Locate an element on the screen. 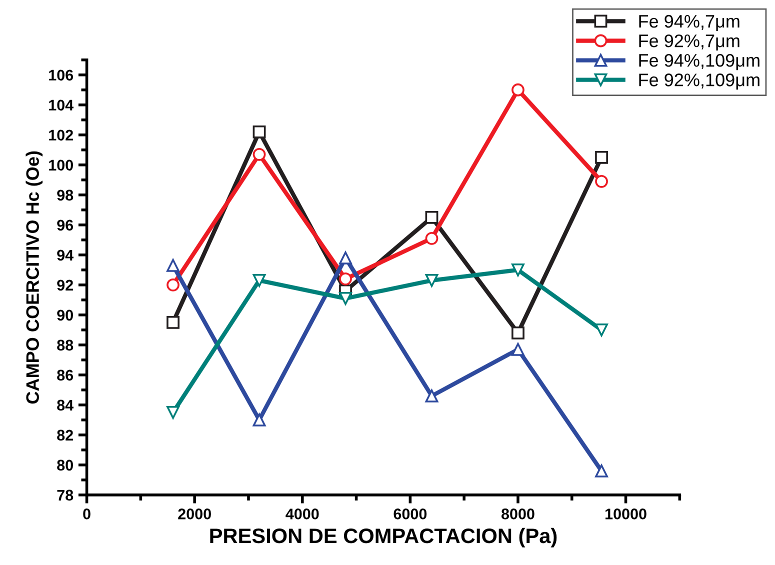  y-axis-title: CAMPO COERCITIVO Hc (Oe) is located at coordinates (34, 277).